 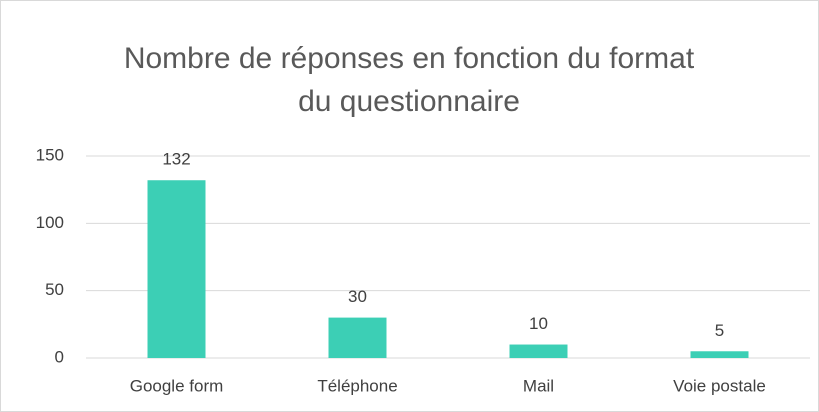 What do you see at coordinates (50, 154) in the screenshot?
I see `y-tick-label: 150` at bounding box center [50, 154].